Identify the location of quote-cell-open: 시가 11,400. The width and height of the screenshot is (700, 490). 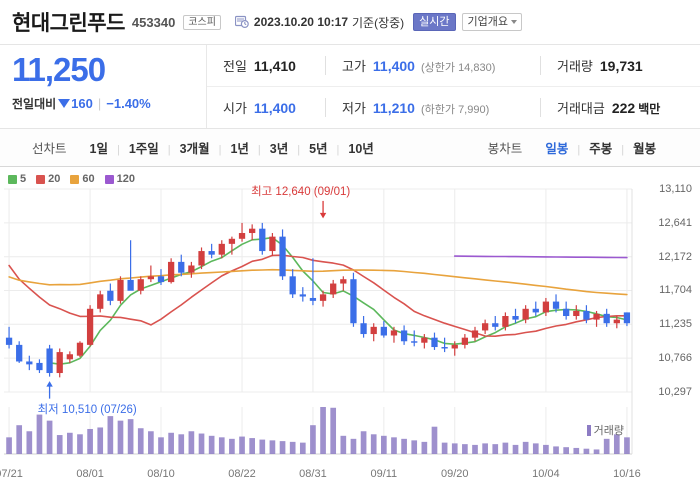
(266, 107).